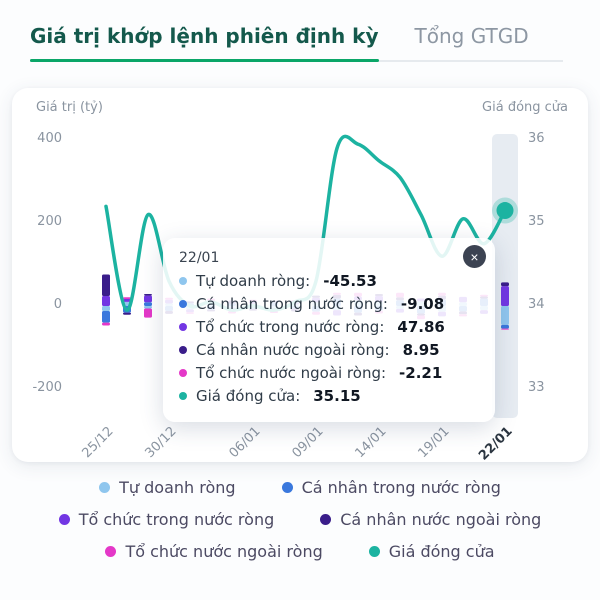  I want to click on legend-item: Cá nhân nước ngoài ròng, so click(430, 519).